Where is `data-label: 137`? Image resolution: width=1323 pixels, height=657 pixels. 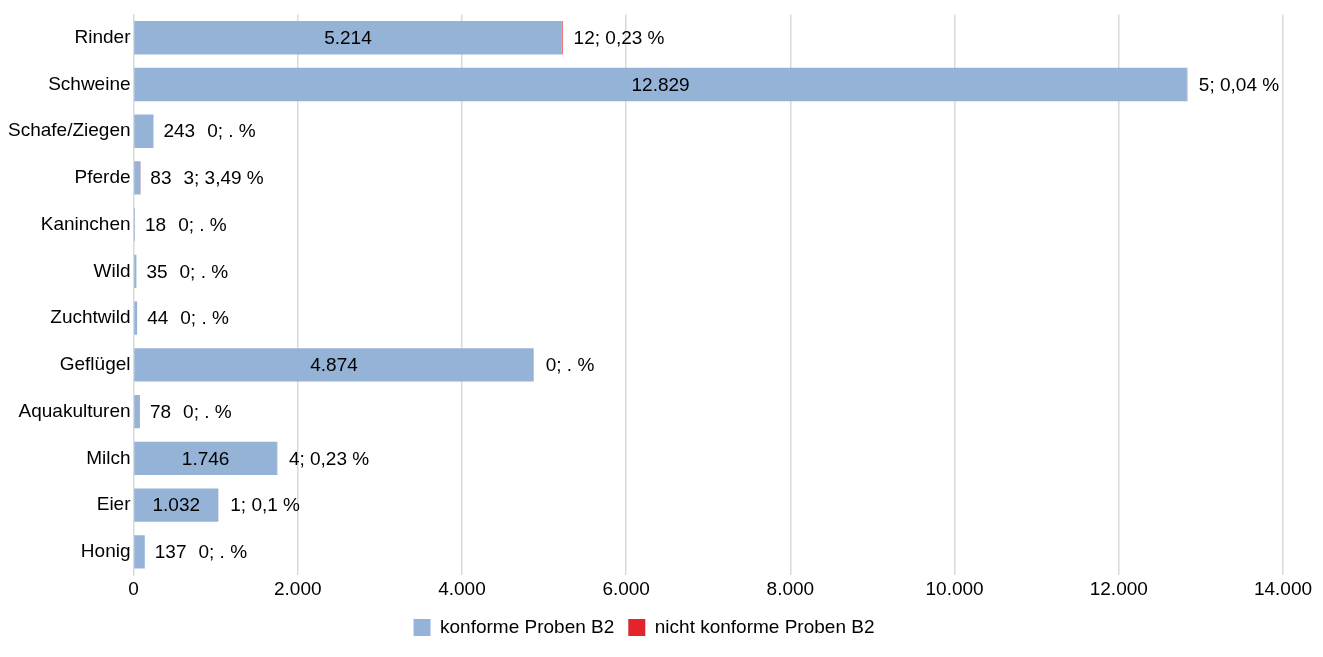
data-label: 137 is located at coordinates (170, 552).